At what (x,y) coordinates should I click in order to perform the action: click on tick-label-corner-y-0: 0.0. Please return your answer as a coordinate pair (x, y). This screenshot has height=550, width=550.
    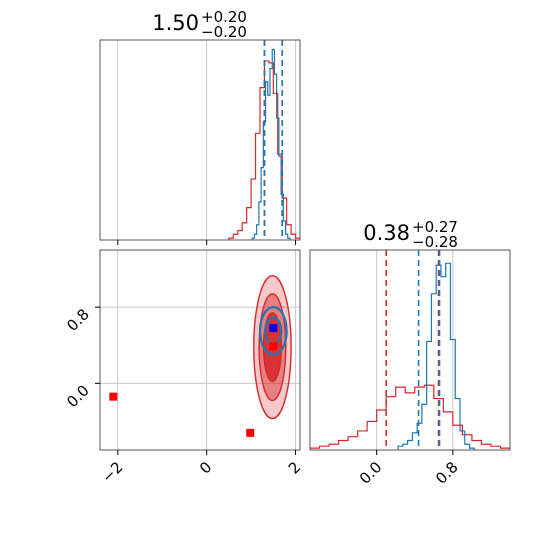
    Looking at the image, I should click on (78, 396).